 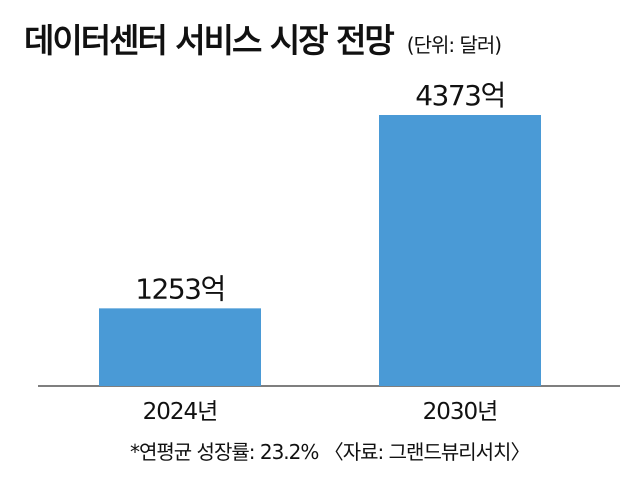 I want to click on data-label-2030년: 4373억, so click(x=460, y=95).